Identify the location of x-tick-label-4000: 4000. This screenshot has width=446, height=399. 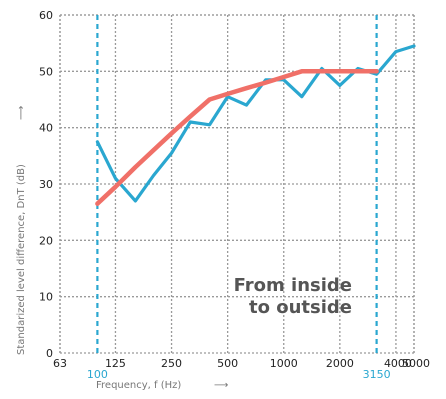
(398, 363).